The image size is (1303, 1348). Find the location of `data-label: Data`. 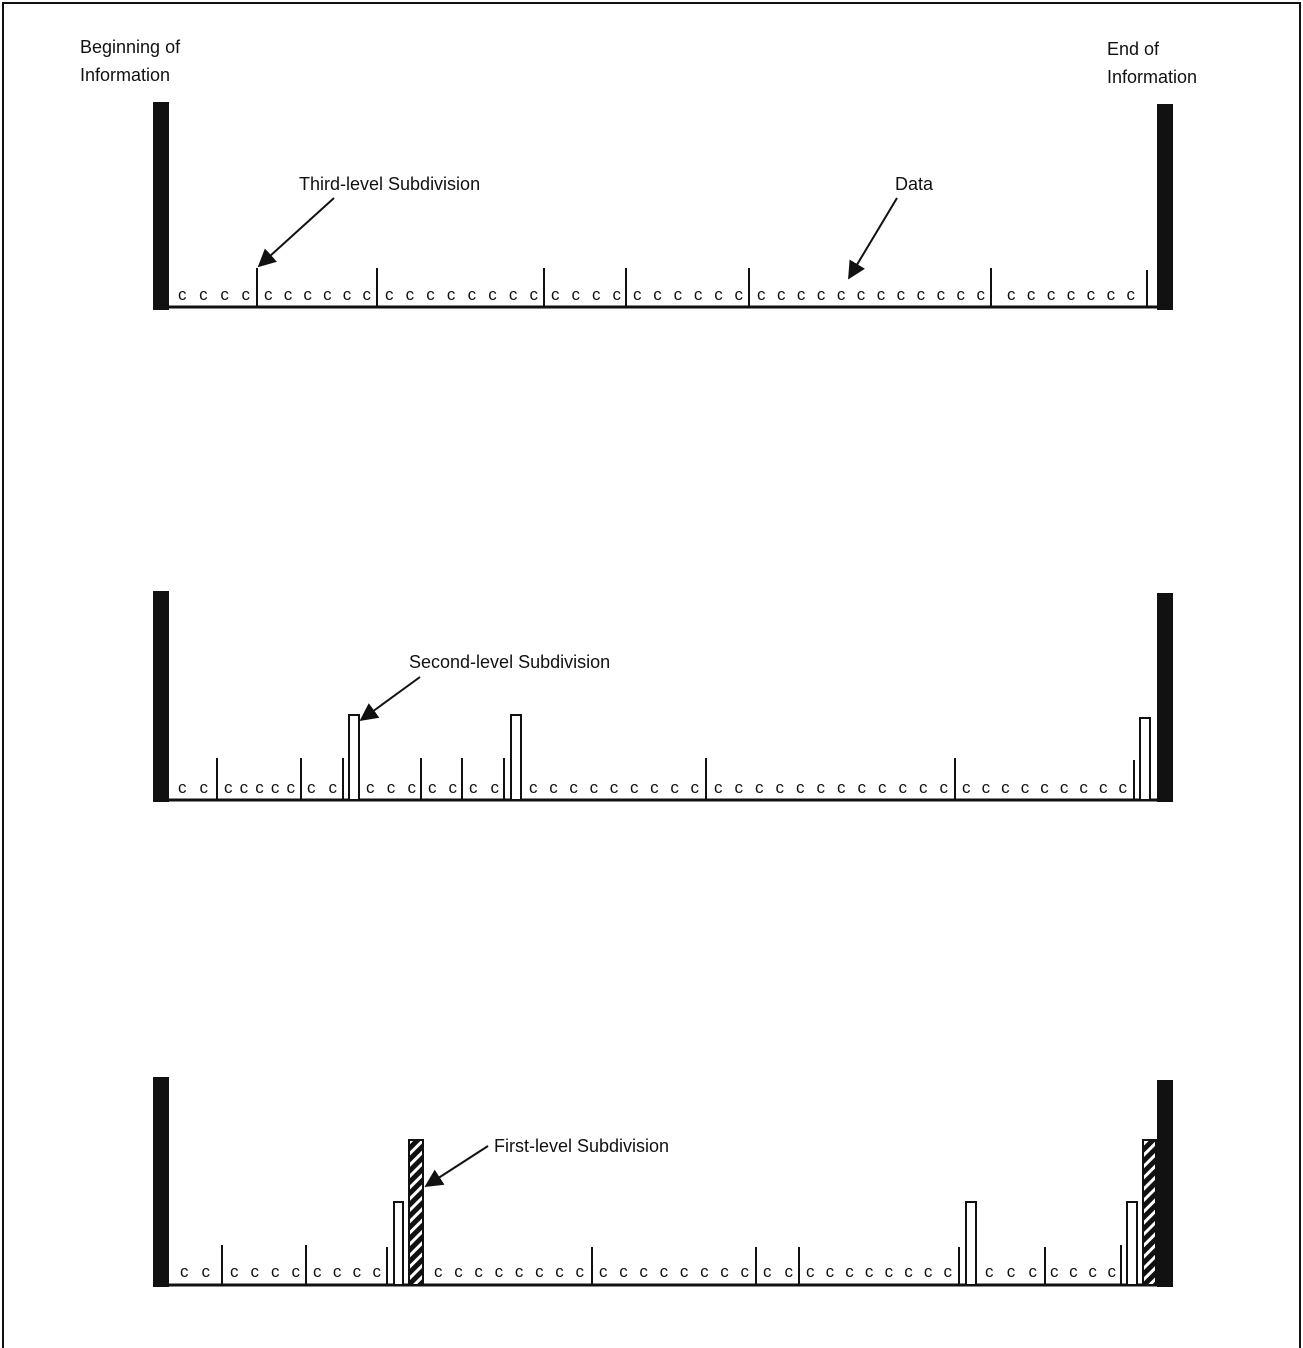

data-label: Data is located at coordinates (914, 184).